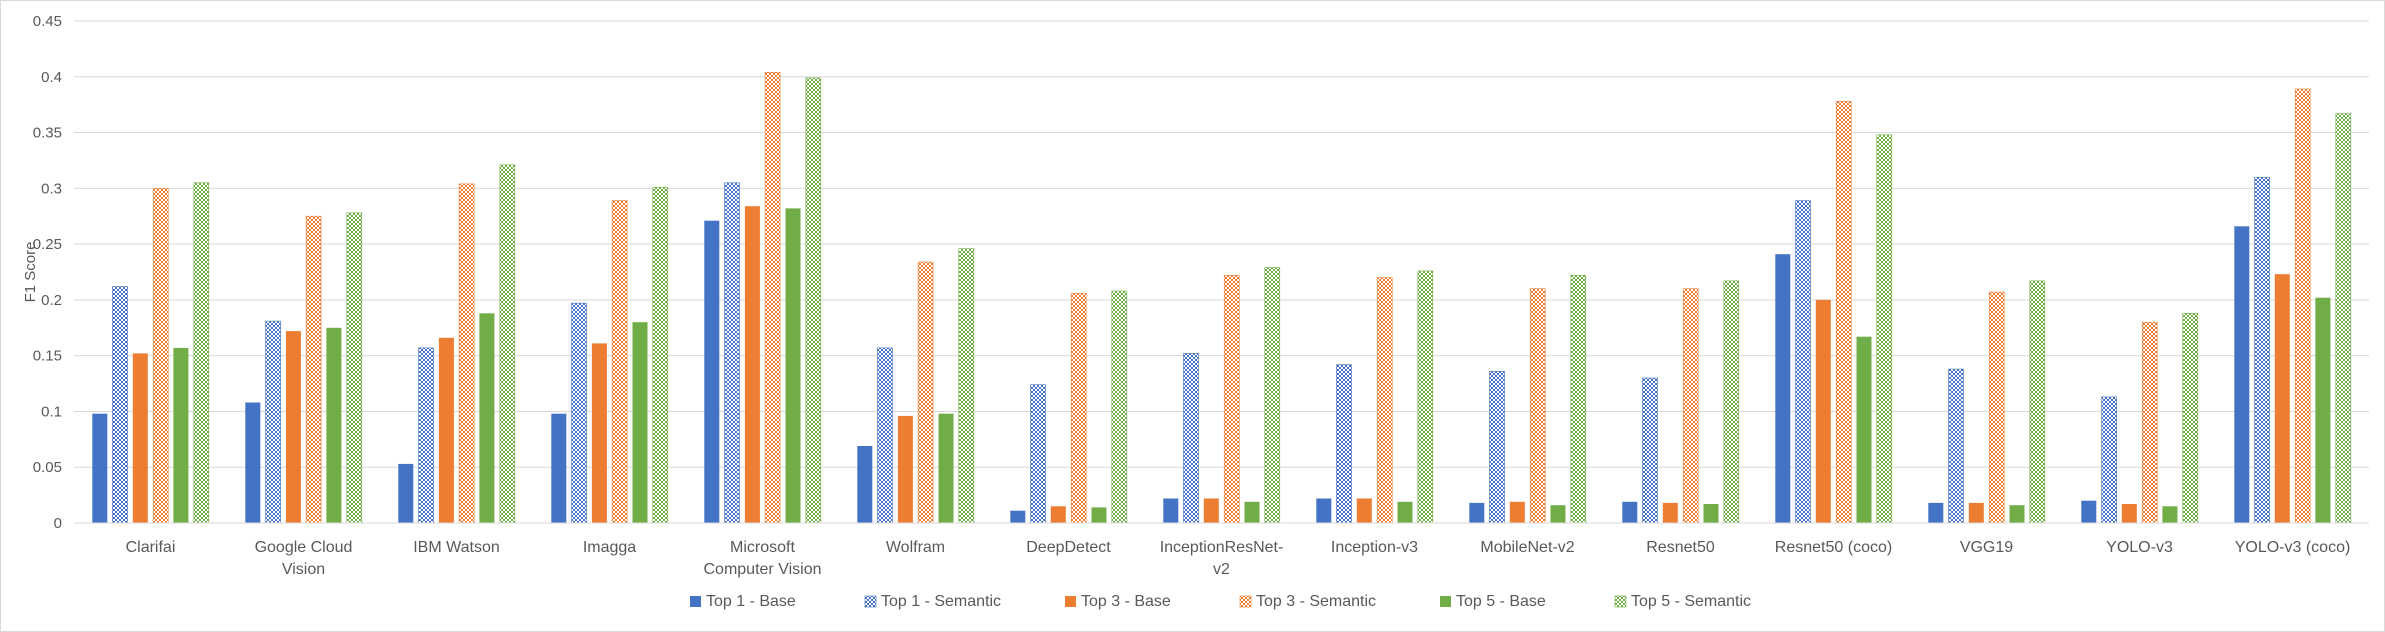 The height and width of the screenshot is (632, 2385). I want to click on x-category-label: Resnet50, so click(1680, 547).